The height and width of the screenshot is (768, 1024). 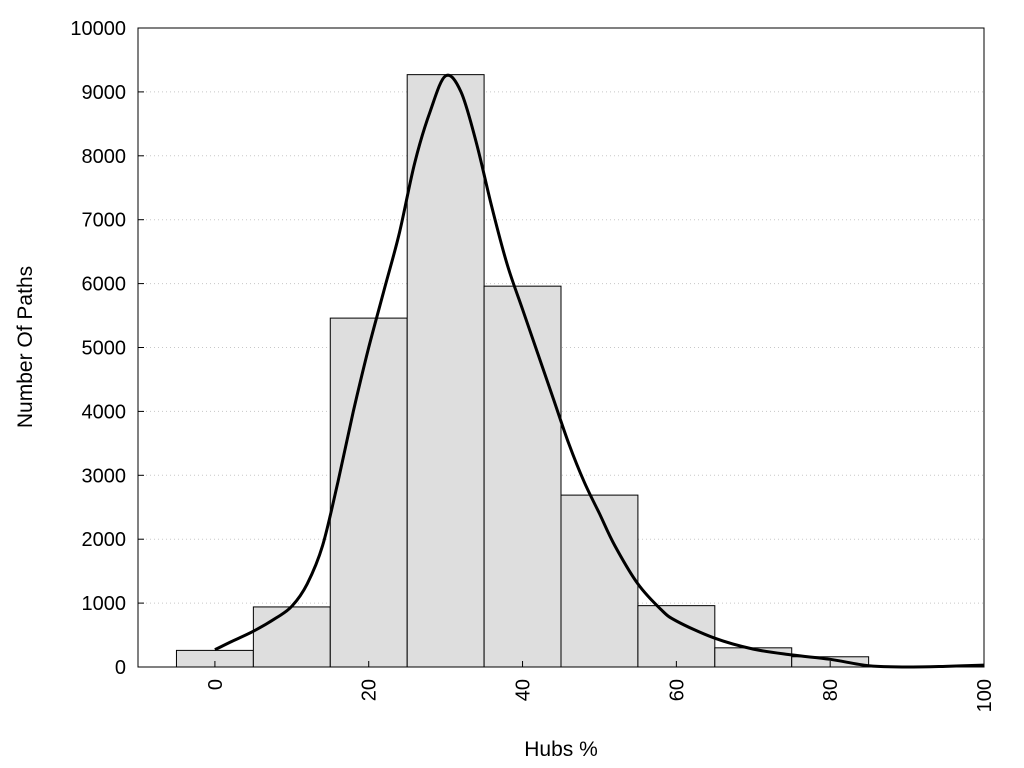 I want to click on x-tick-label: 0, so click(x=216, y=684).